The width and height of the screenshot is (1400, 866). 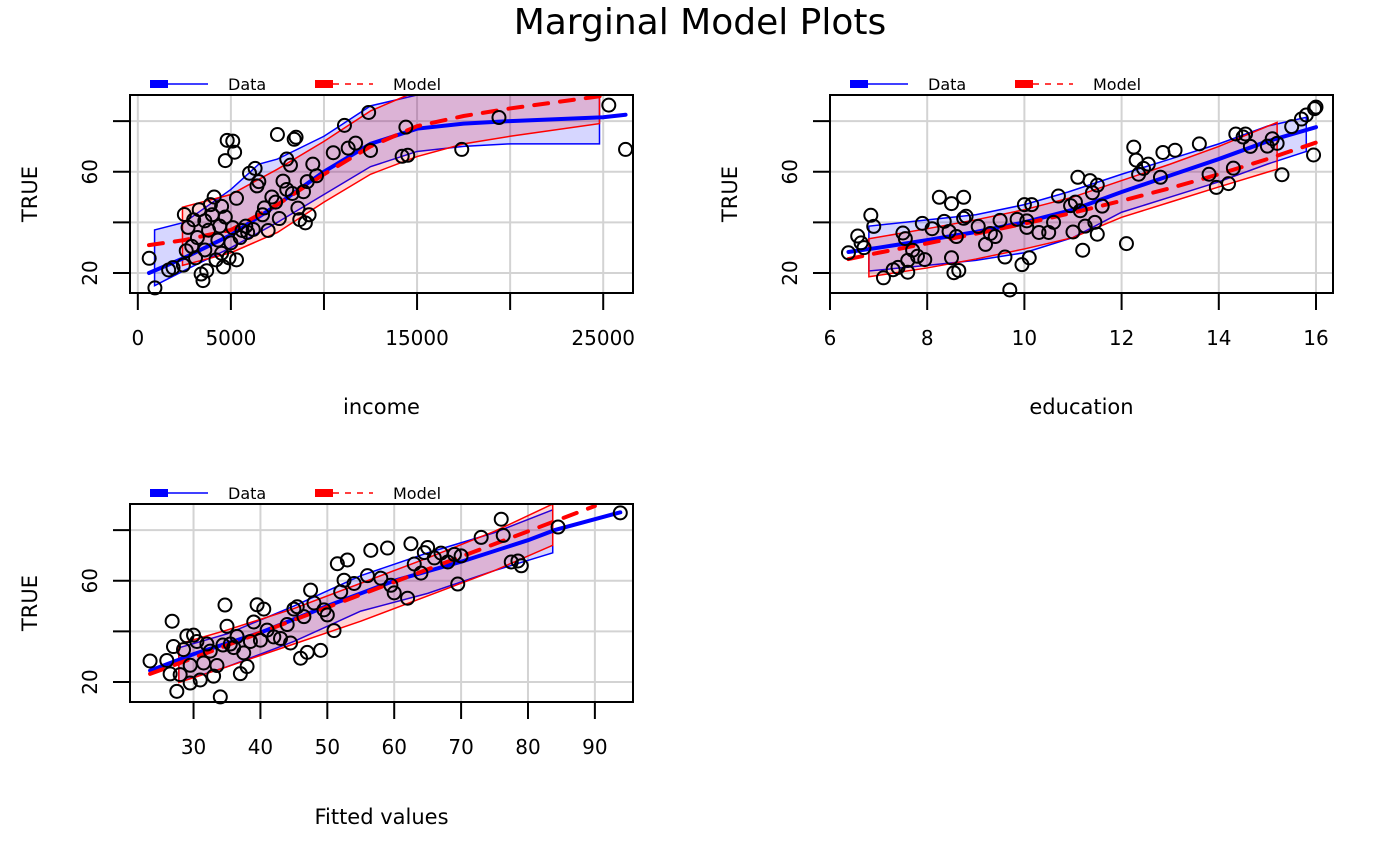 I want to click on x-tick-label: 70, so click(x=460, y=747).